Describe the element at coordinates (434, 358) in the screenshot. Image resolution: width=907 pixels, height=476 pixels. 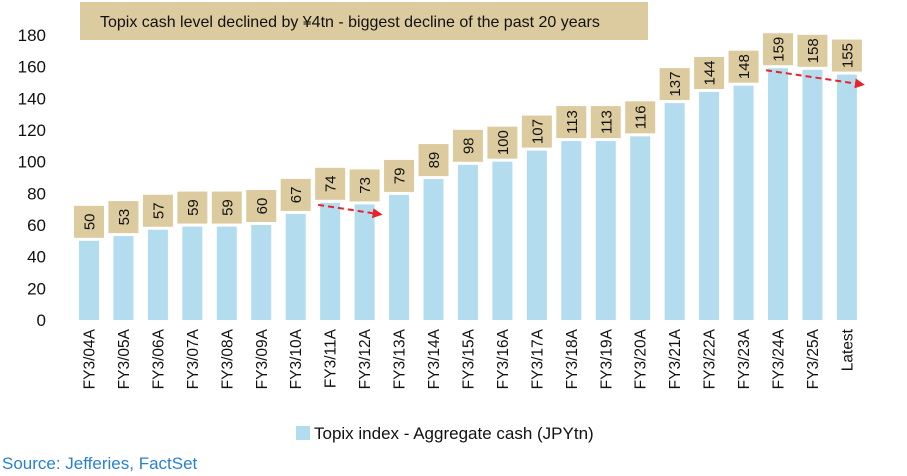
I see `x-tick-label: FY3/14A` at that location.